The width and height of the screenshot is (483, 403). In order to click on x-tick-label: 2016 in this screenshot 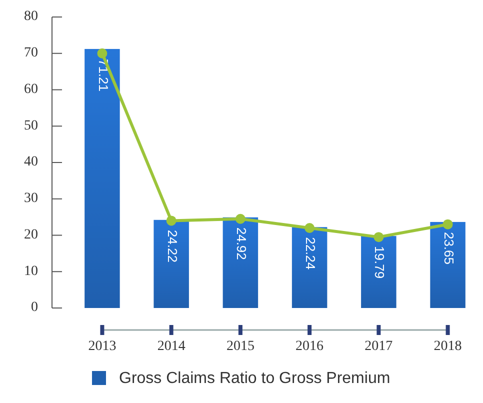, I will do `click(310, 346)`.